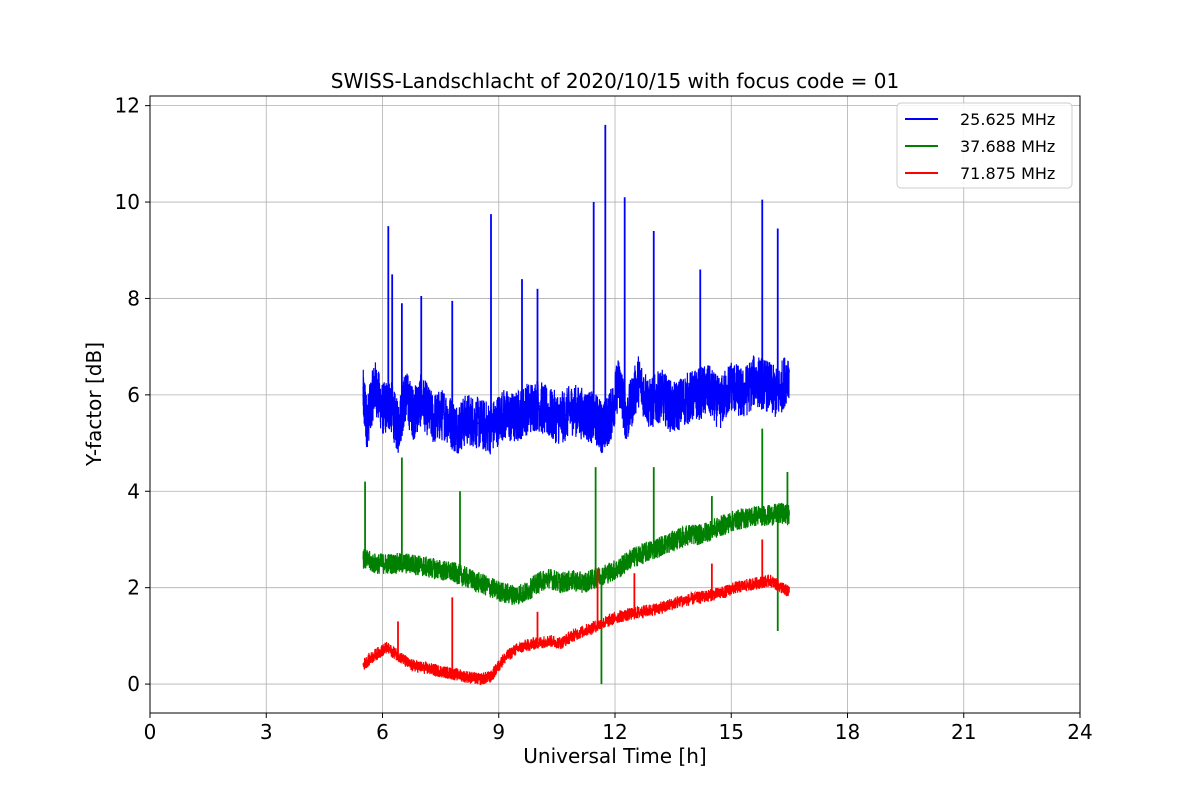 This screenshot has height=800, width=1200. Describe the element at coordinates (498, 732) in the screenshot. I see `x-tick-label: 9` at that location.